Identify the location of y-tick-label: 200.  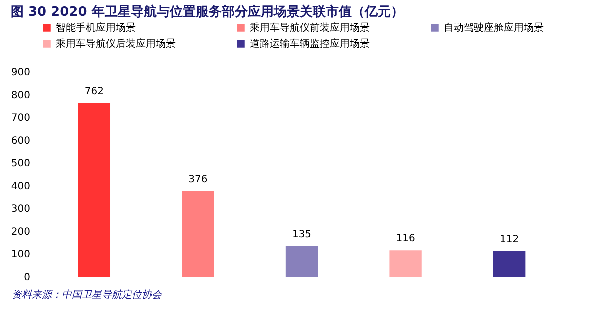
(20, 232).